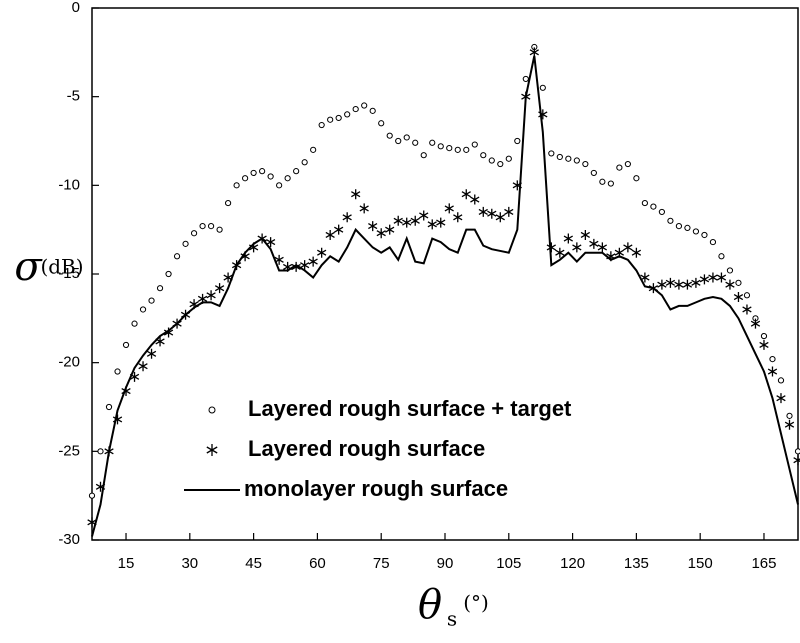 The width and height of the screenshot is (800, 643). What do you see at coordinates (381, 563) in the screenshot?
I see `x-tick-label: 75` at bounding box center [381, 563].